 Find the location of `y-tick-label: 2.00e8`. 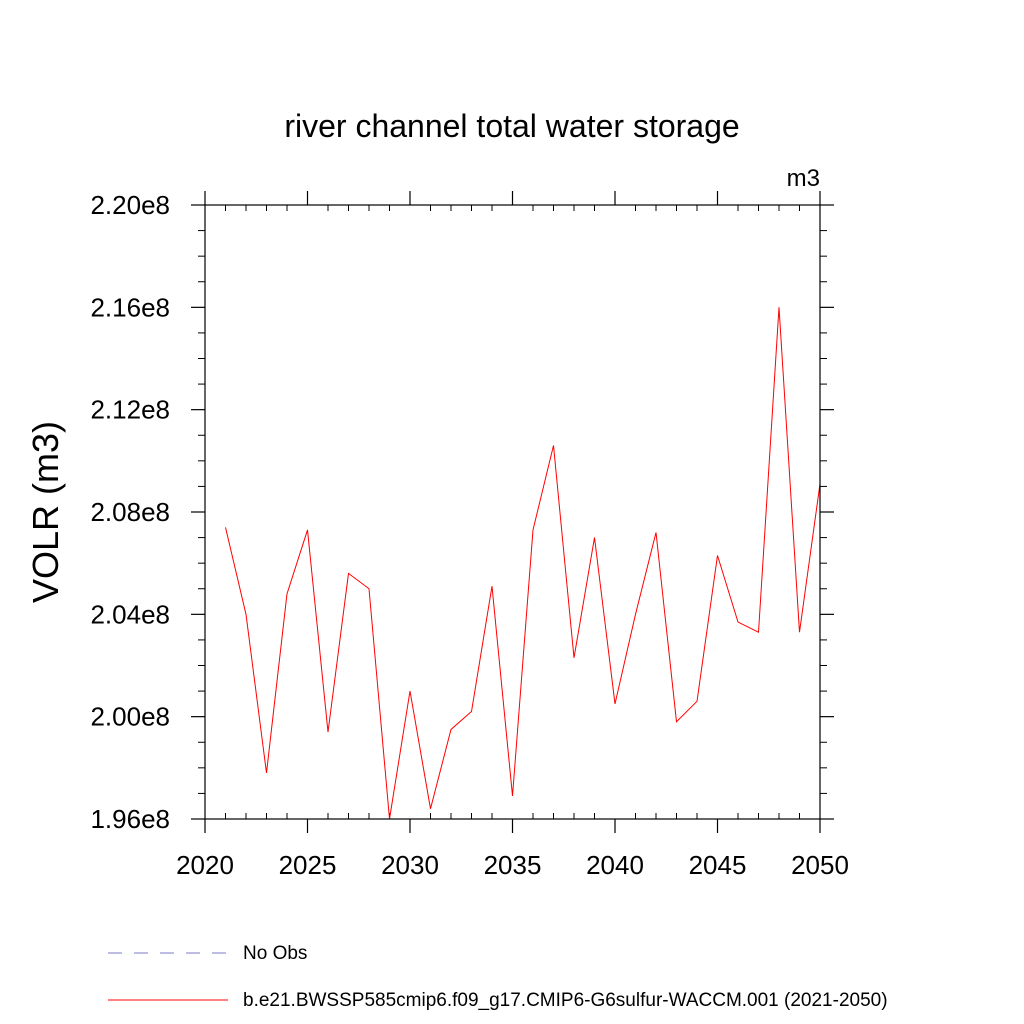

y-tick-label: 2.00e8 is located at coordinates (130, 717).